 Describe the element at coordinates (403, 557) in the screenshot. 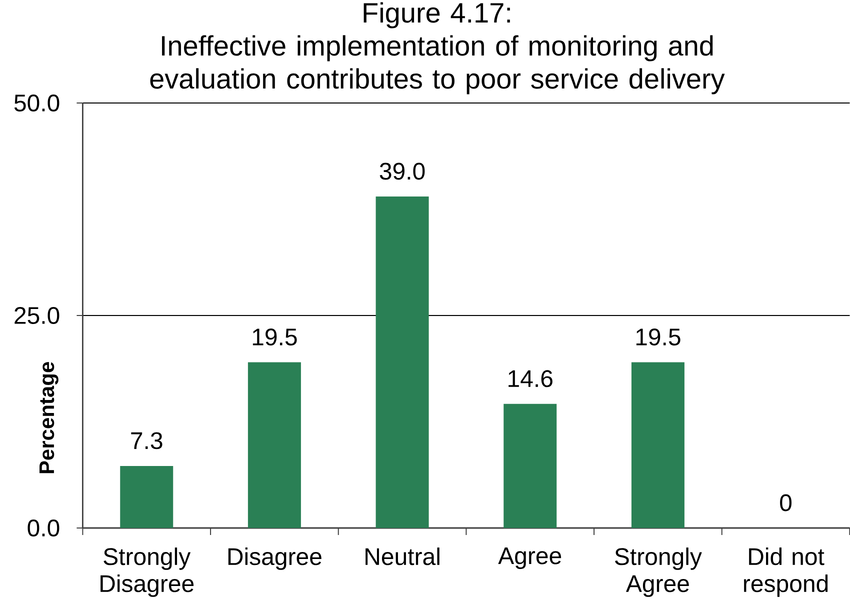

I see `x-tick-label: Neutral` at that location.